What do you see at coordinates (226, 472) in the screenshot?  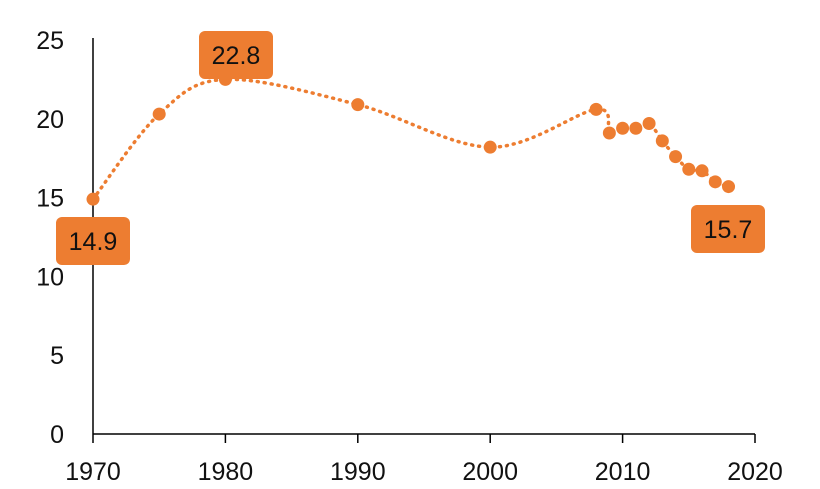 I see `x-tick-label: 1980` at bounding box center [226, 472].